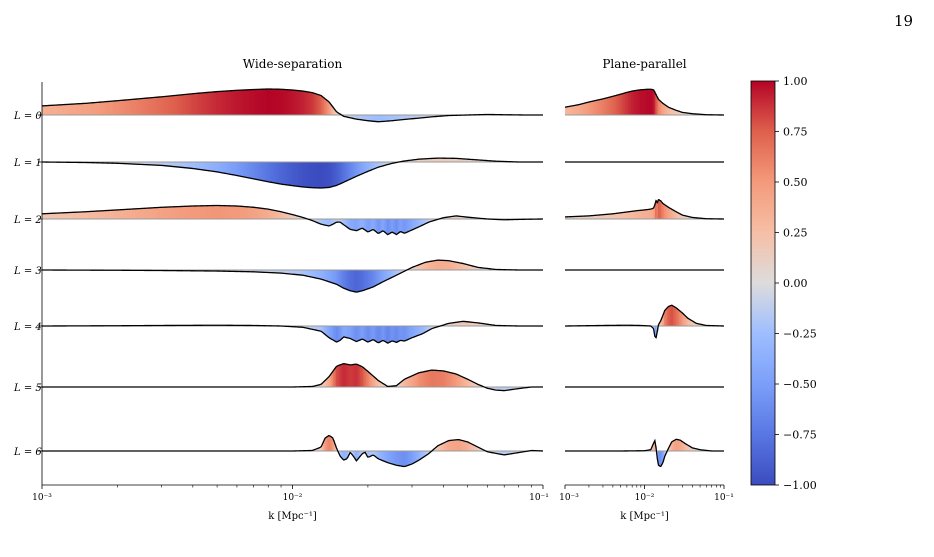  Describe the element at coordinates (763, 283) in the screenshot. I see `colorbar-gradient` at that location.